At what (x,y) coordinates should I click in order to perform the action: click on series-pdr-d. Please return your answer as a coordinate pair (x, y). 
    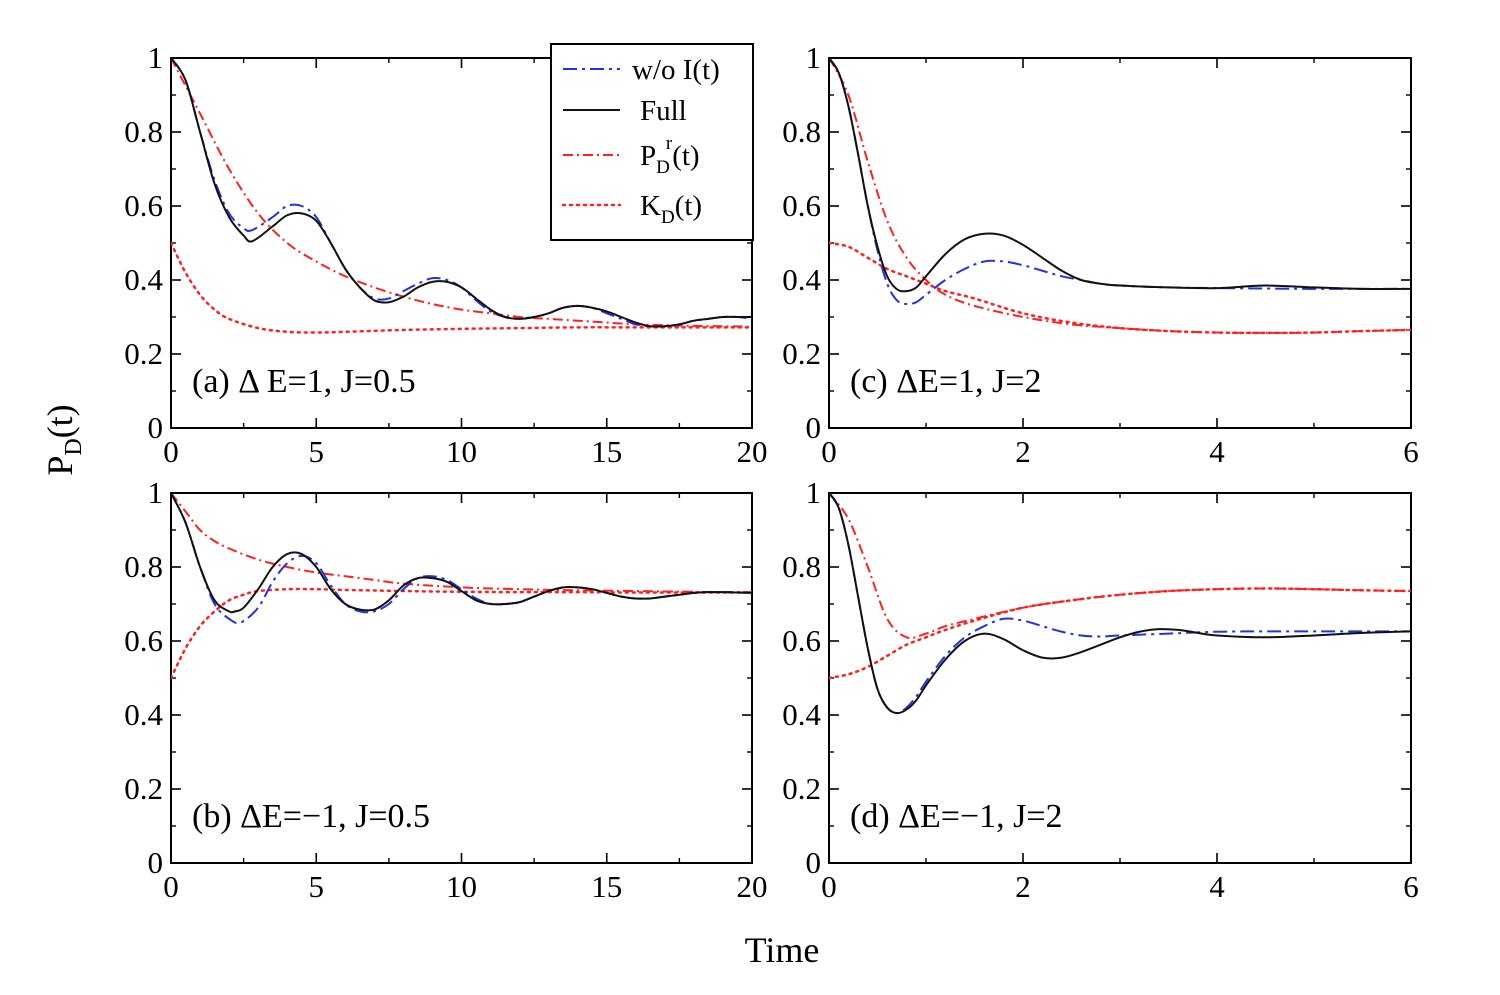
    Looking at the image, I should click on (1120, 566).